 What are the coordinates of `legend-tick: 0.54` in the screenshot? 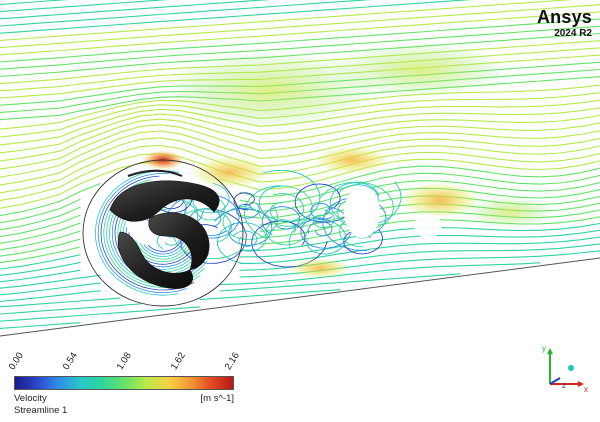 It's located at (70, 361).